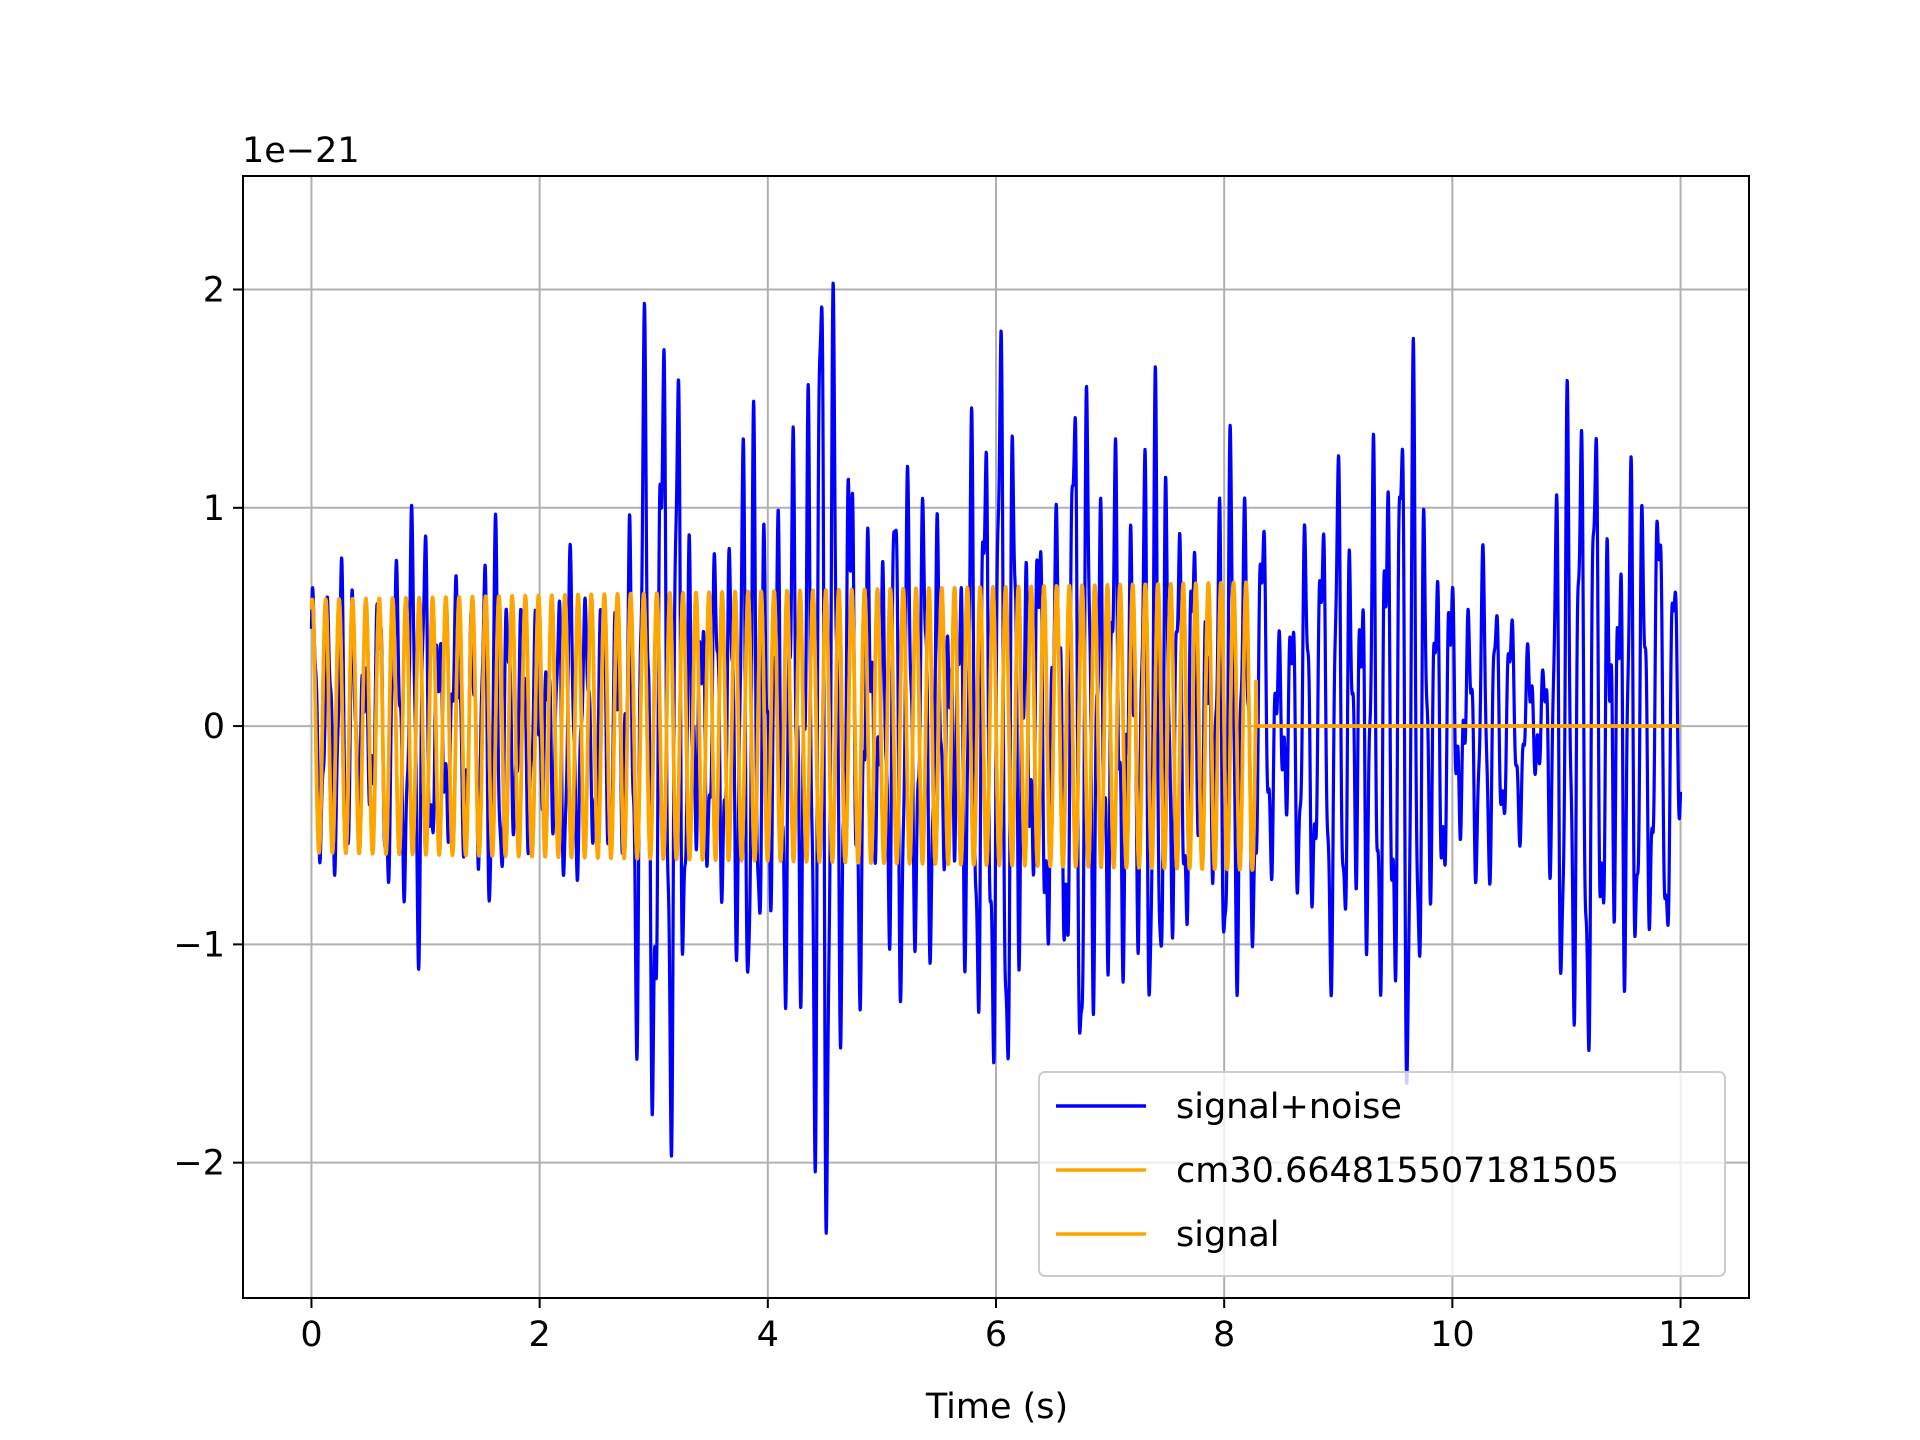  I want to click on legend: signal+noise cm30.664815507181505 signal, so click(1382, 1174).